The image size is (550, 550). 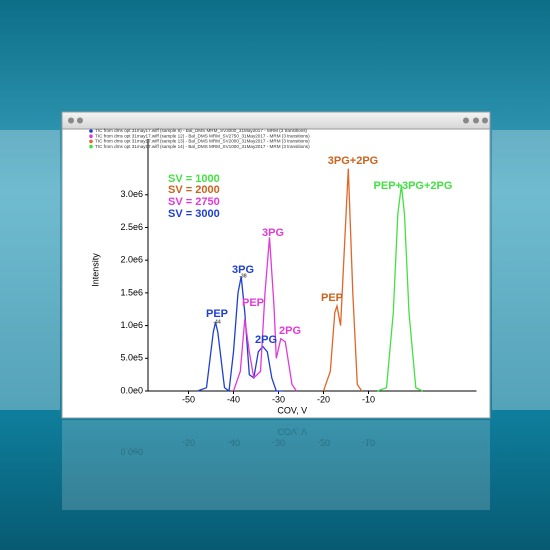 What do you see at coordinates (131, 452) in the screenshot?
I see `y-tick-label-reflection: 0.0e0` at bounding box center [131, 452].